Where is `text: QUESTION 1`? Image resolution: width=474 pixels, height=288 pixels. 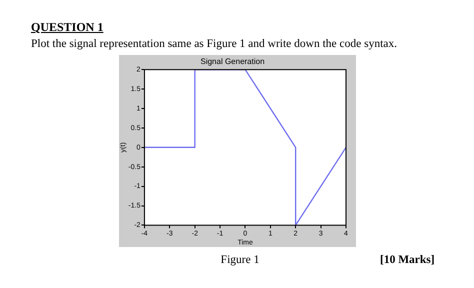 text: QUESTION 1 is located at coordinates (67, 27).